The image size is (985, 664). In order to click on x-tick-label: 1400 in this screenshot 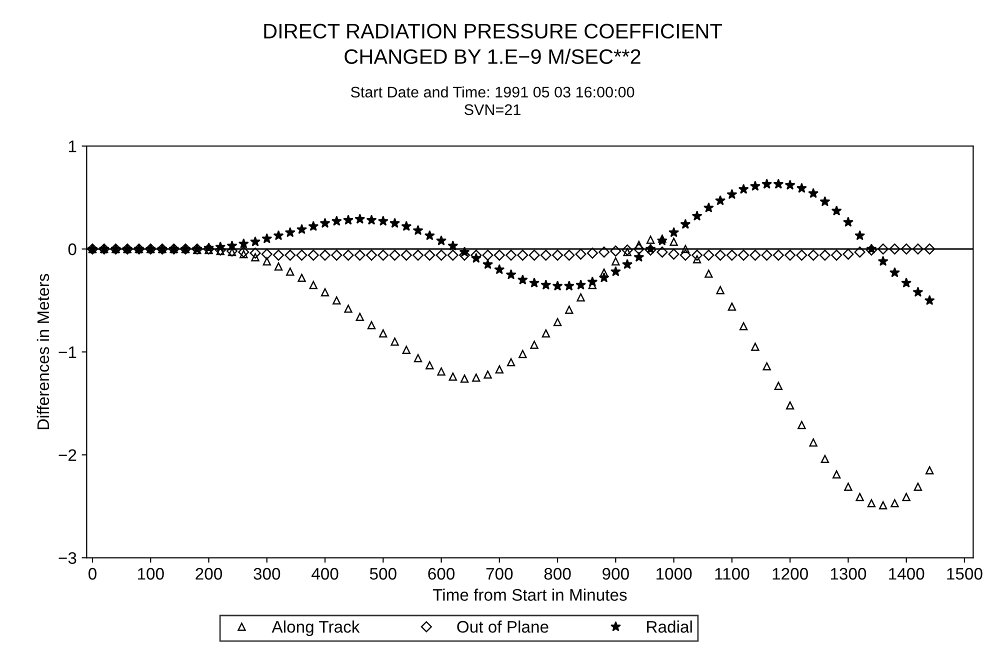, I will do `click(906, 574)`.